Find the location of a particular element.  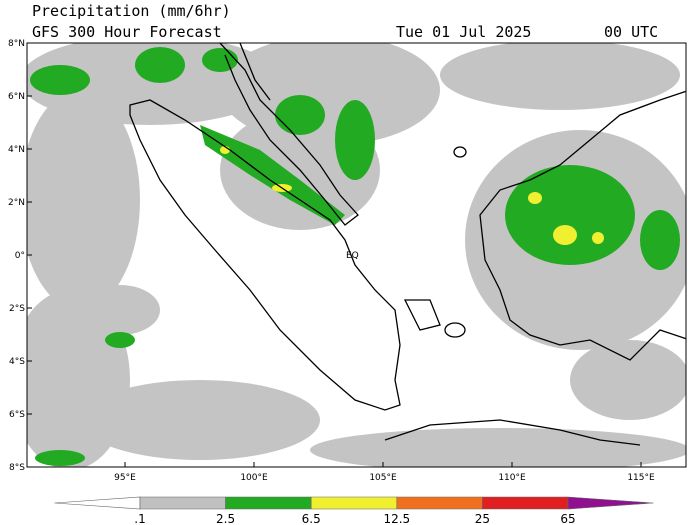

lon-label: 115°E is located at coordinates (641, 478).